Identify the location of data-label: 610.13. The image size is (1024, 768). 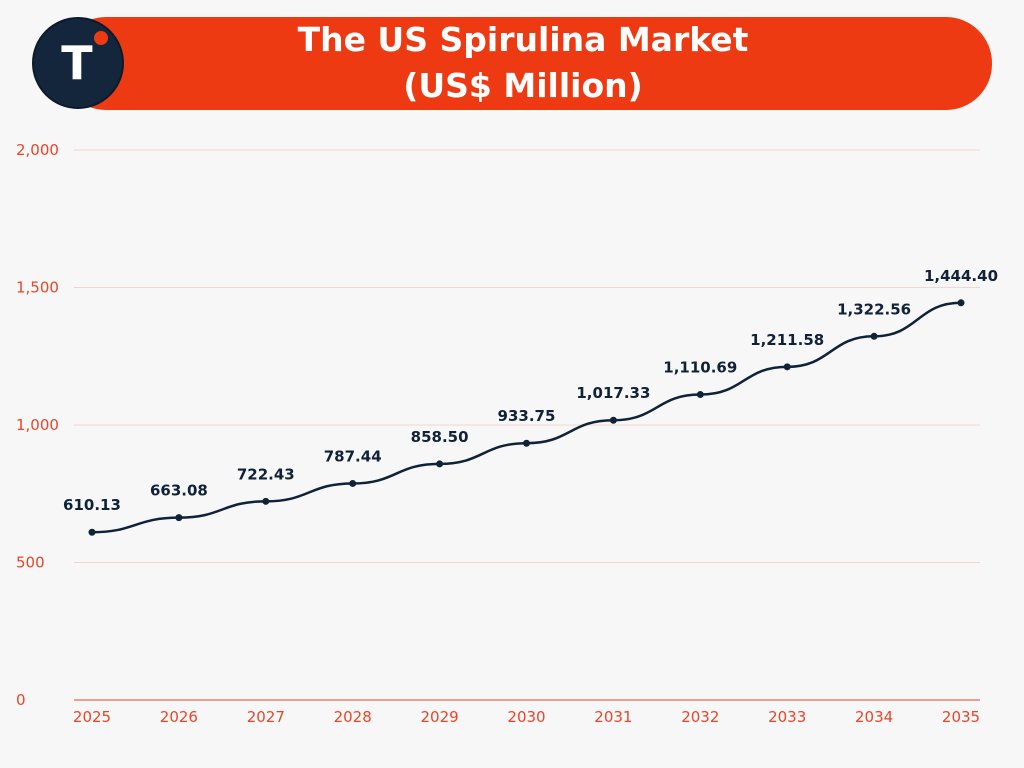
(92, 505).